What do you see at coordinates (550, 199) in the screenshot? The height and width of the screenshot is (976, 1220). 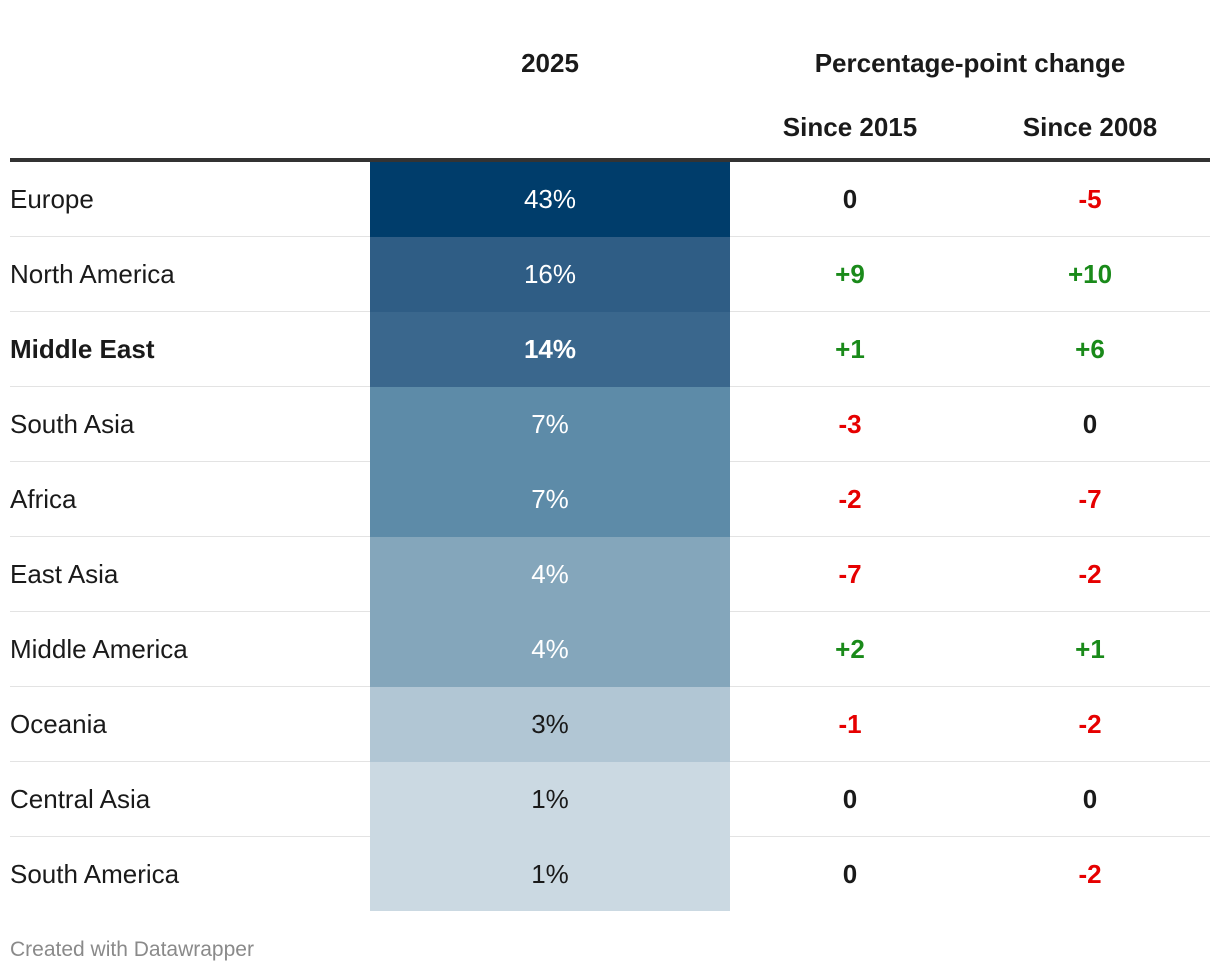 I see `share-2025-cell: 43%` at bounding box center [550, 199].